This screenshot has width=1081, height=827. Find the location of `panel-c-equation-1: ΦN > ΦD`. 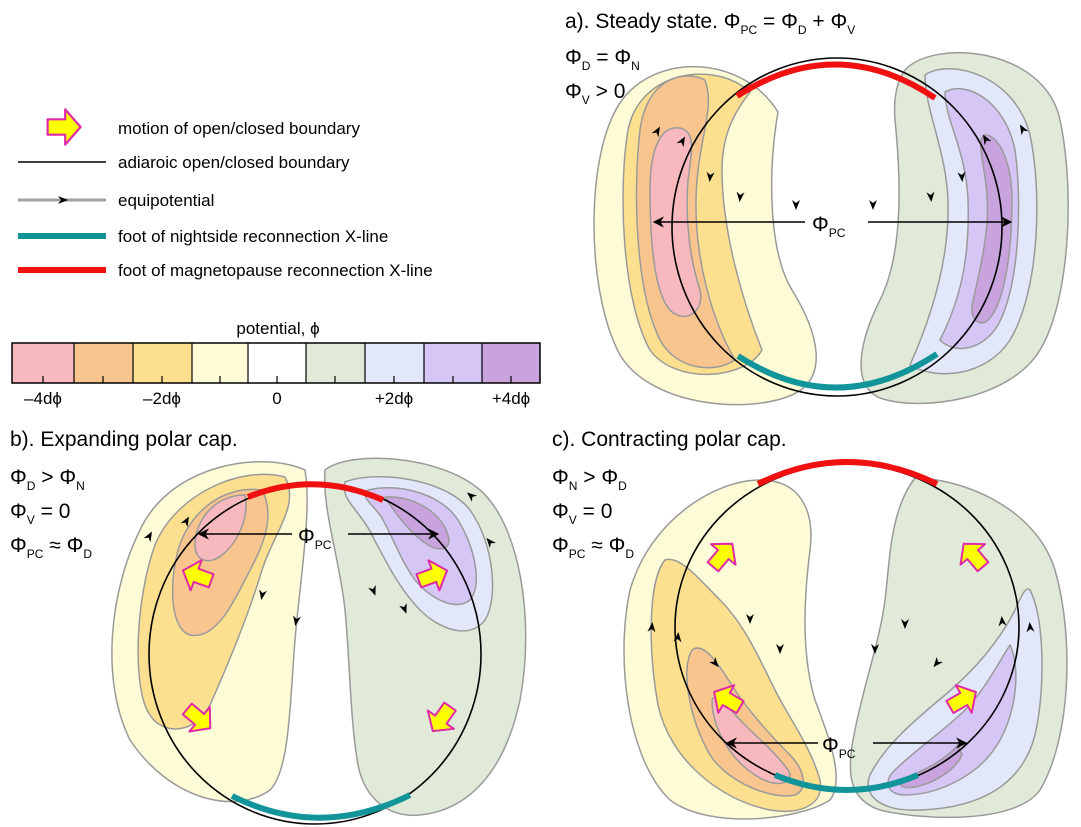

panel-c-equation-1: ΦN > ΦD is located at coordinates (589, 479).